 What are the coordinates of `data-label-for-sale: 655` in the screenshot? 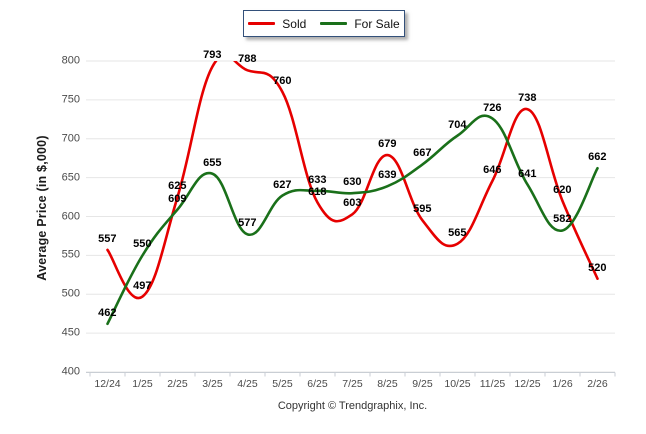 It's located at (212, 162).